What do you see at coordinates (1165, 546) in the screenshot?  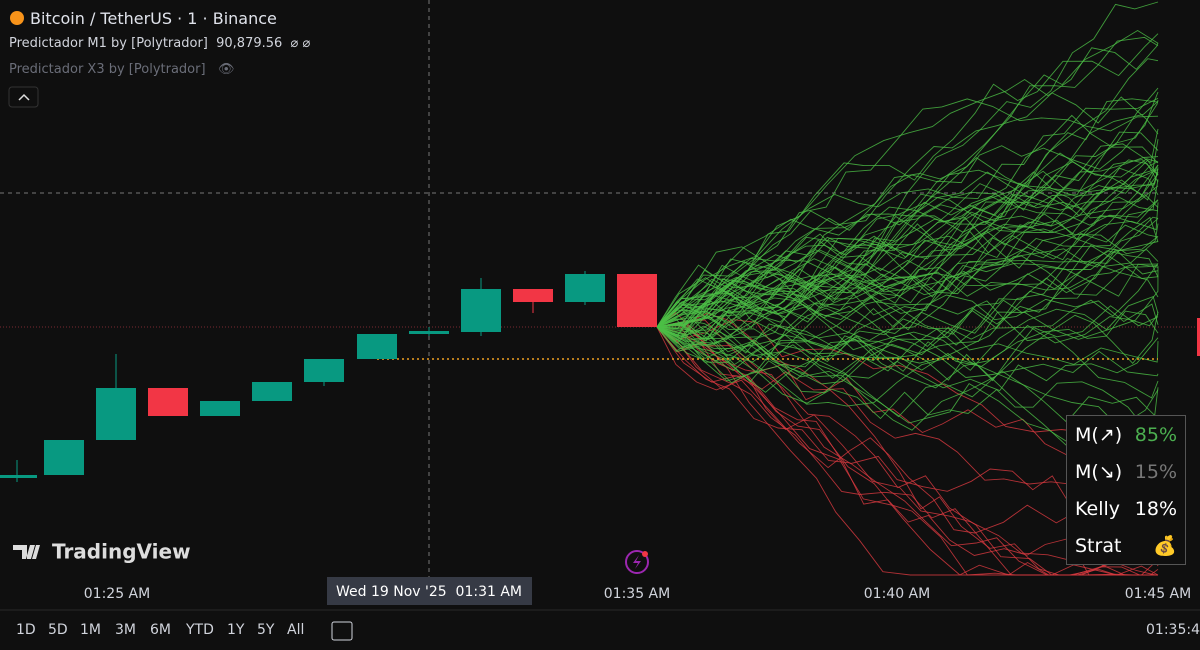 I see `stats-value: 💰` at bounding box center [1165, 546].